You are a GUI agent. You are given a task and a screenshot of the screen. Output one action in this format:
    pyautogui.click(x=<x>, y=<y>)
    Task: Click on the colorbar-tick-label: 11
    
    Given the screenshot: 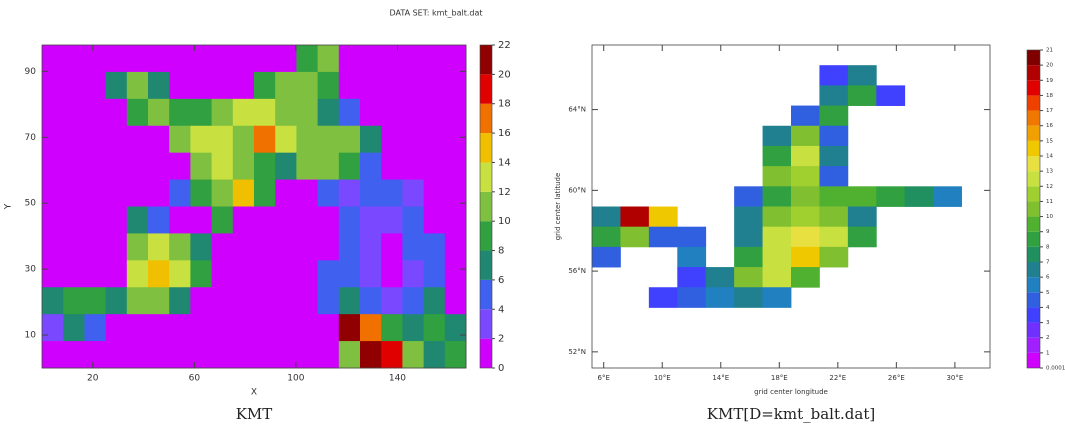 What is the action you would take?
    pyautogui.click(x=1049, y=202)
    